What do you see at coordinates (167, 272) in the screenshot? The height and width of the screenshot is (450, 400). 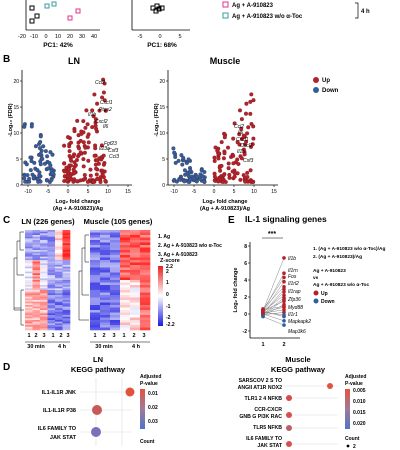 I see `zscore-tick: 2` at bounding box center [167, 272].